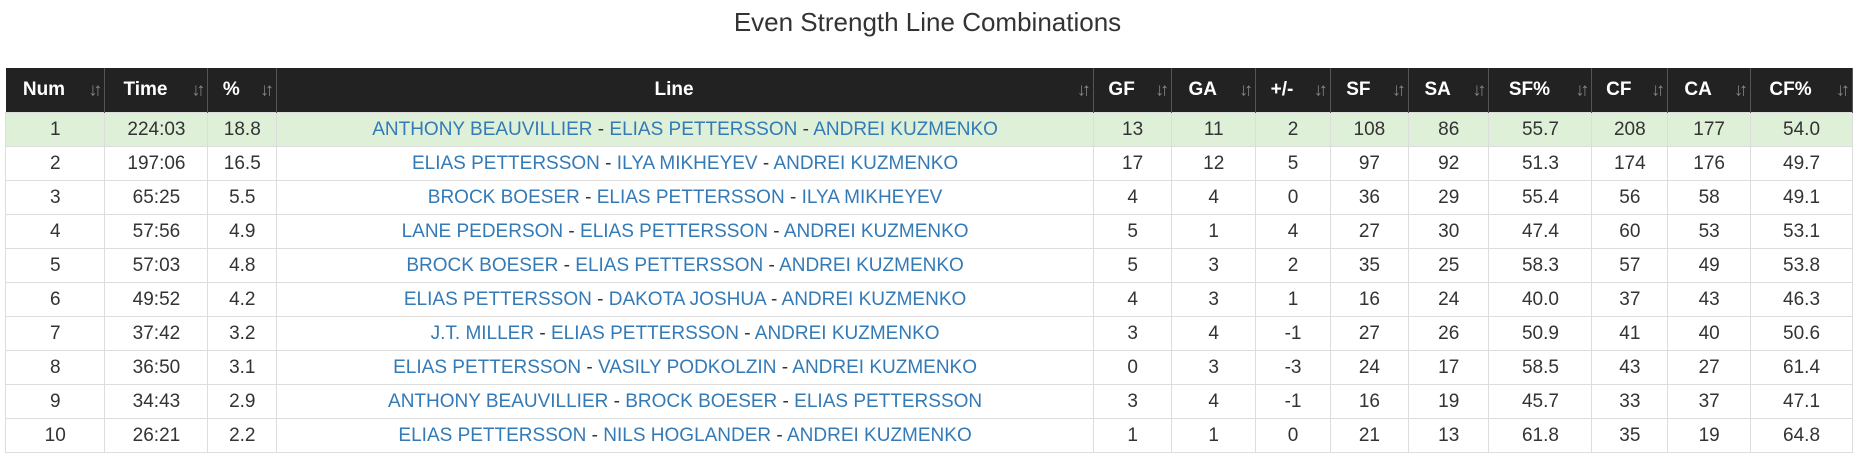 The width and height of the screenshot is (1855, 457). Describe the element at coordinates (1801, 129) in the screenshot. I see `cell-cfp: 54.0` at that location.